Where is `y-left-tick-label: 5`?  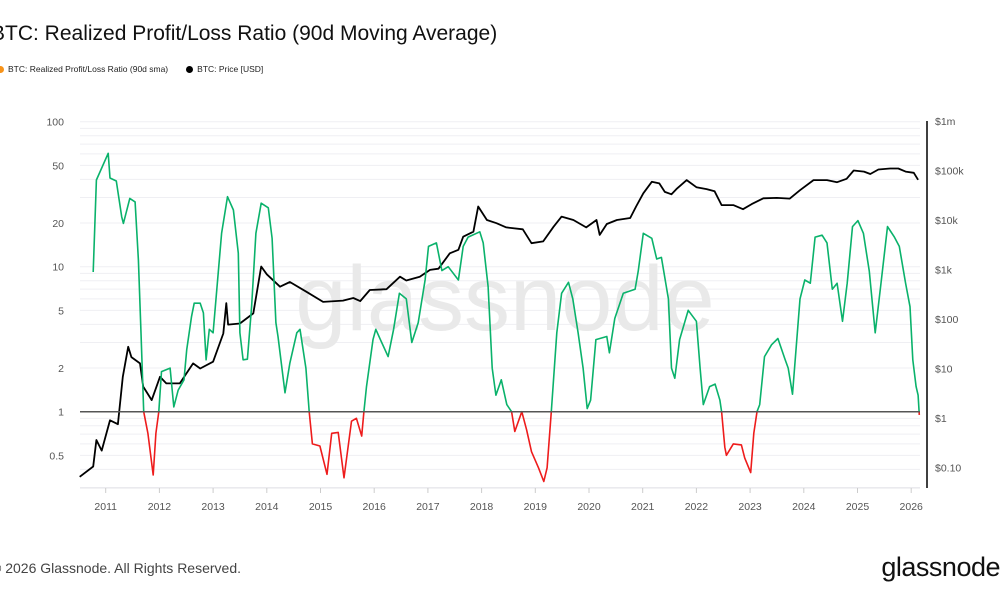
y-left-tick-label: 5 is located at coordinates (61, 311).